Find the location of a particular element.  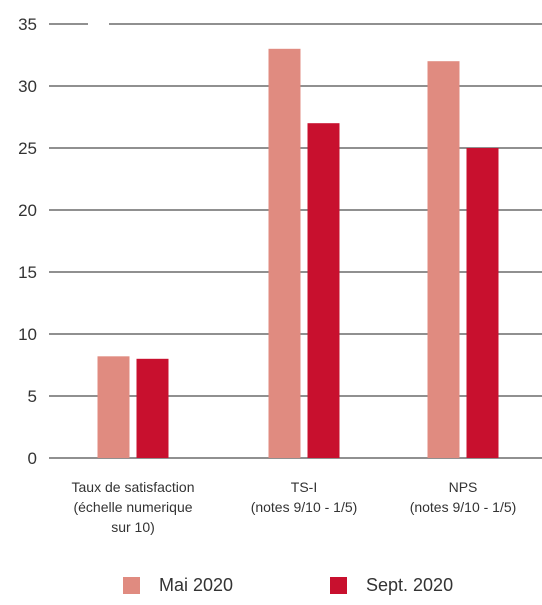

legend-item-mai-2020: Mai 2020 is located at coordinates (178, 585).